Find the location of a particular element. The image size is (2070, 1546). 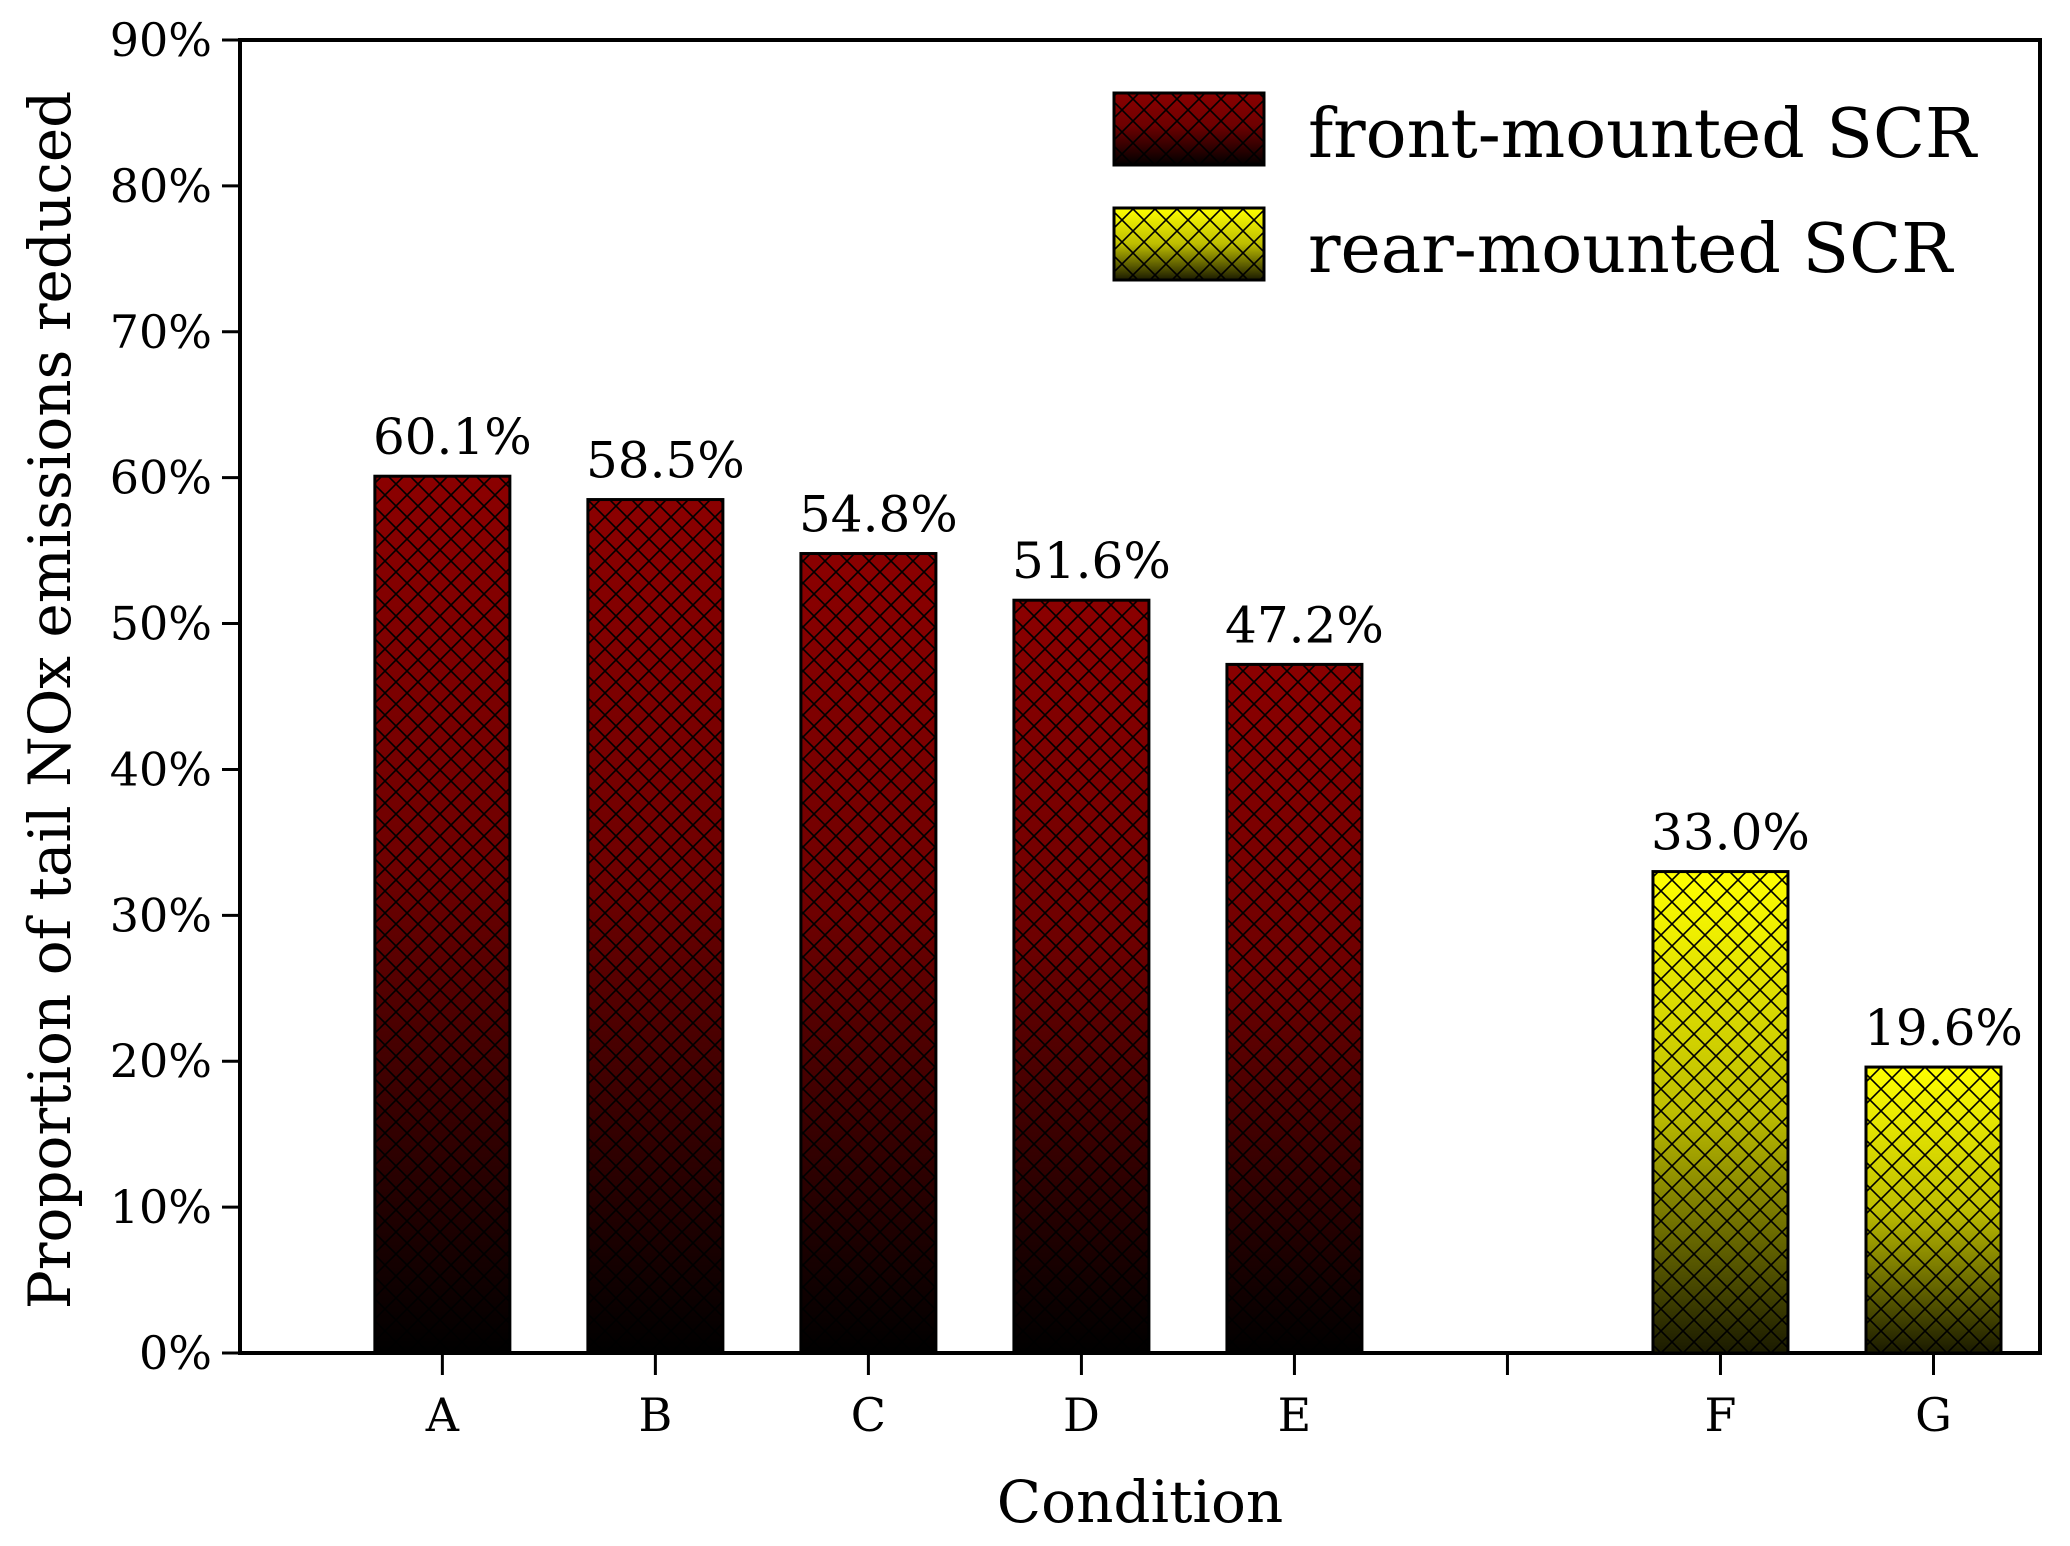

y-tick-label: 30% is located at coordinates (161, 915).